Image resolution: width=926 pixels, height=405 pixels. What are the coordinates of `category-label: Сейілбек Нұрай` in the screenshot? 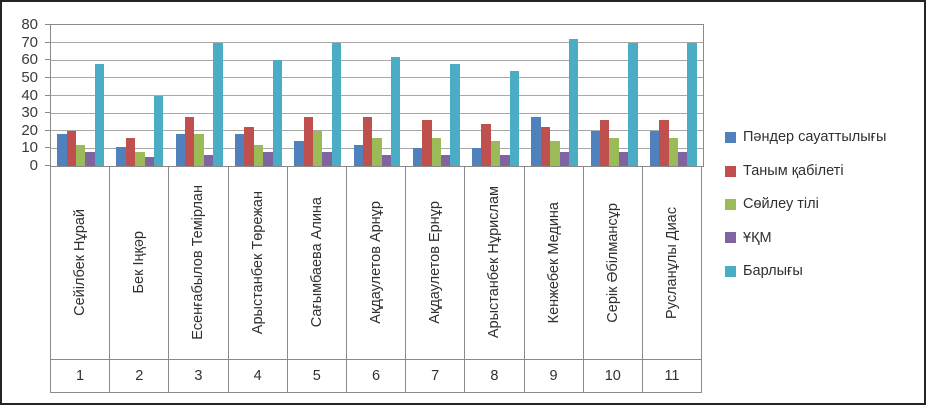 It's located at (80, 262).